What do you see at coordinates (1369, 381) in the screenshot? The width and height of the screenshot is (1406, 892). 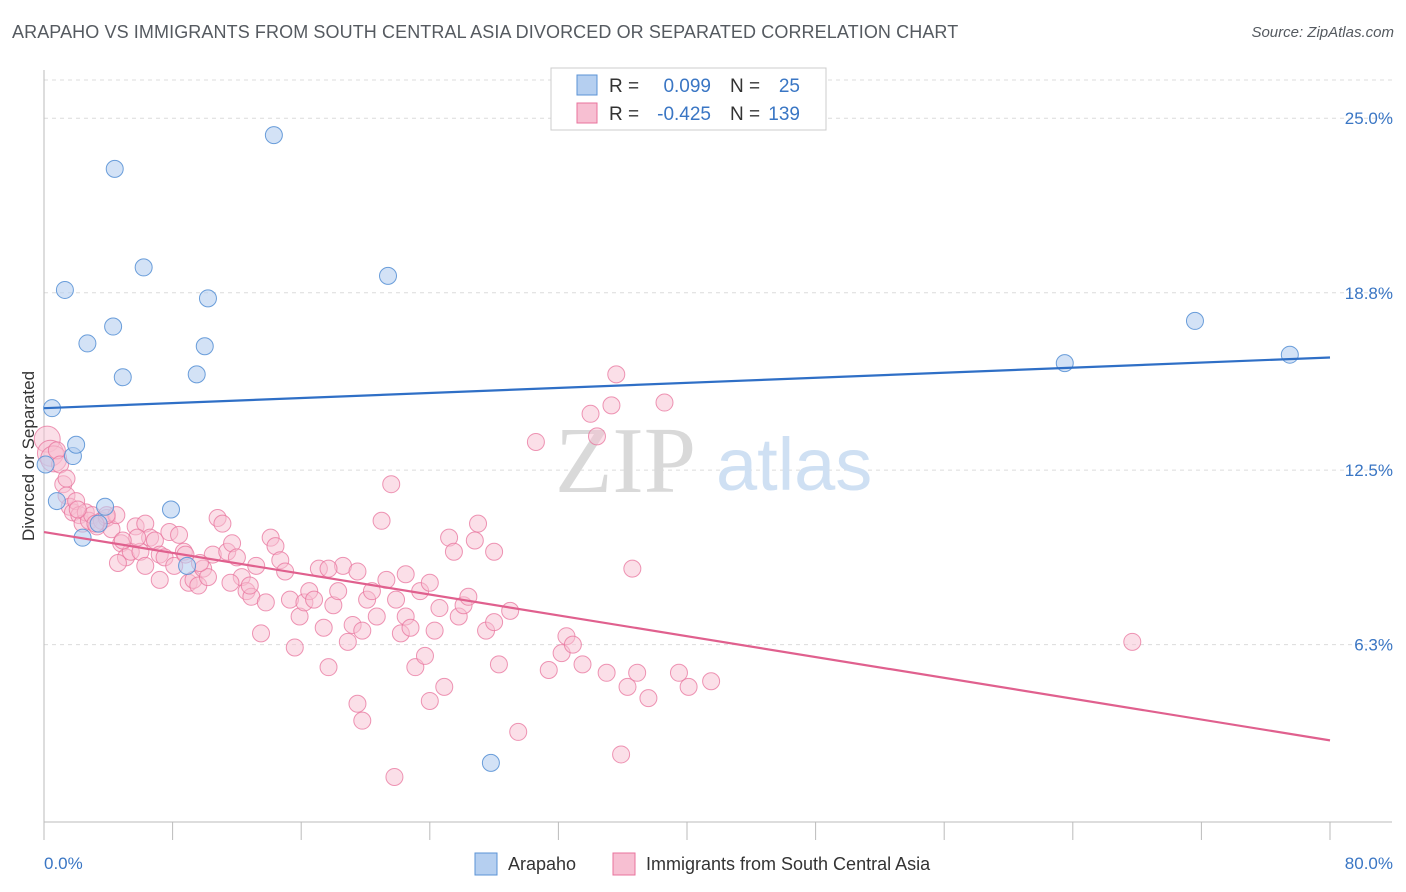 I see `y-tick-labels: 6.3% 12.5% 18.8% 25.0%` at bounding box center [1369, 381].